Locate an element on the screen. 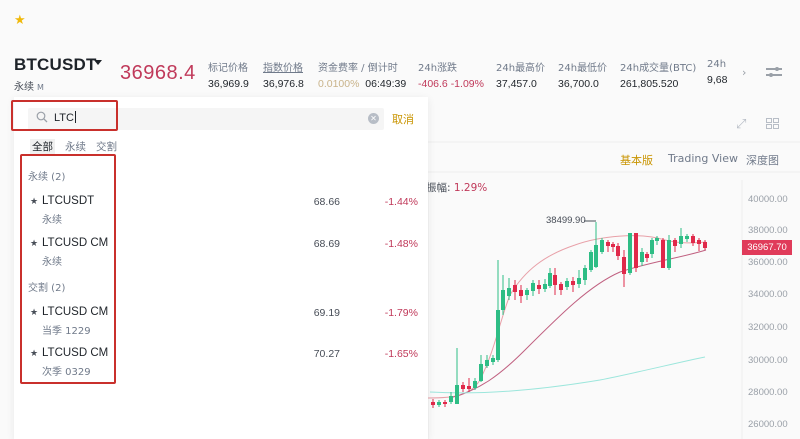 This screenshot has height=439, width=800. top-bar: ★ is located at coordinates (400, 21).